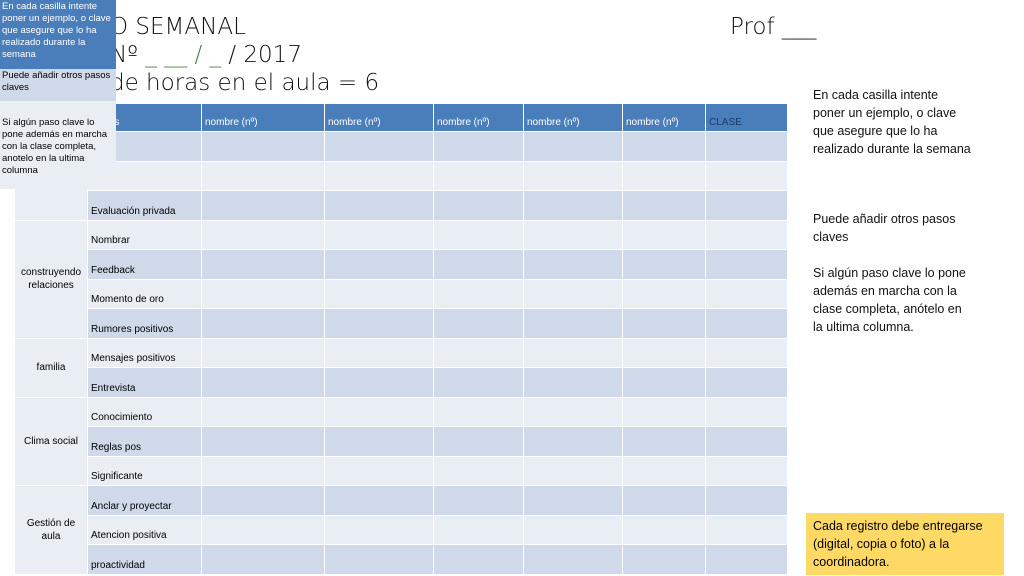 Image resolution: width=1024 pixels, height=576 pixels. I want to click on table-row: Significante, so click(401, 470).